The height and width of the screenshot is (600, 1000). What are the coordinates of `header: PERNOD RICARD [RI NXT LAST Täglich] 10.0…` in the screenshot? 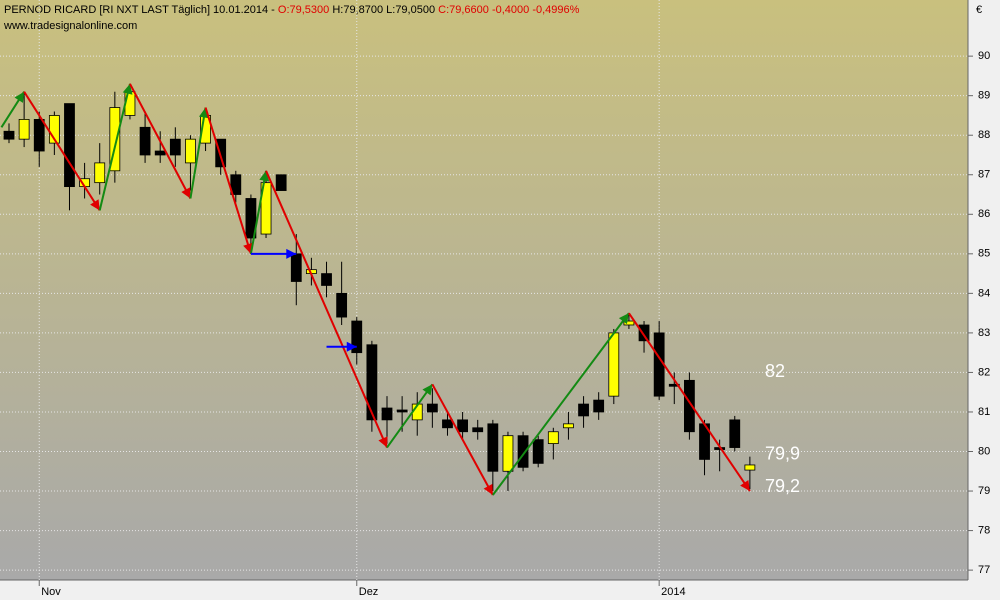 It's located at (292, 10).